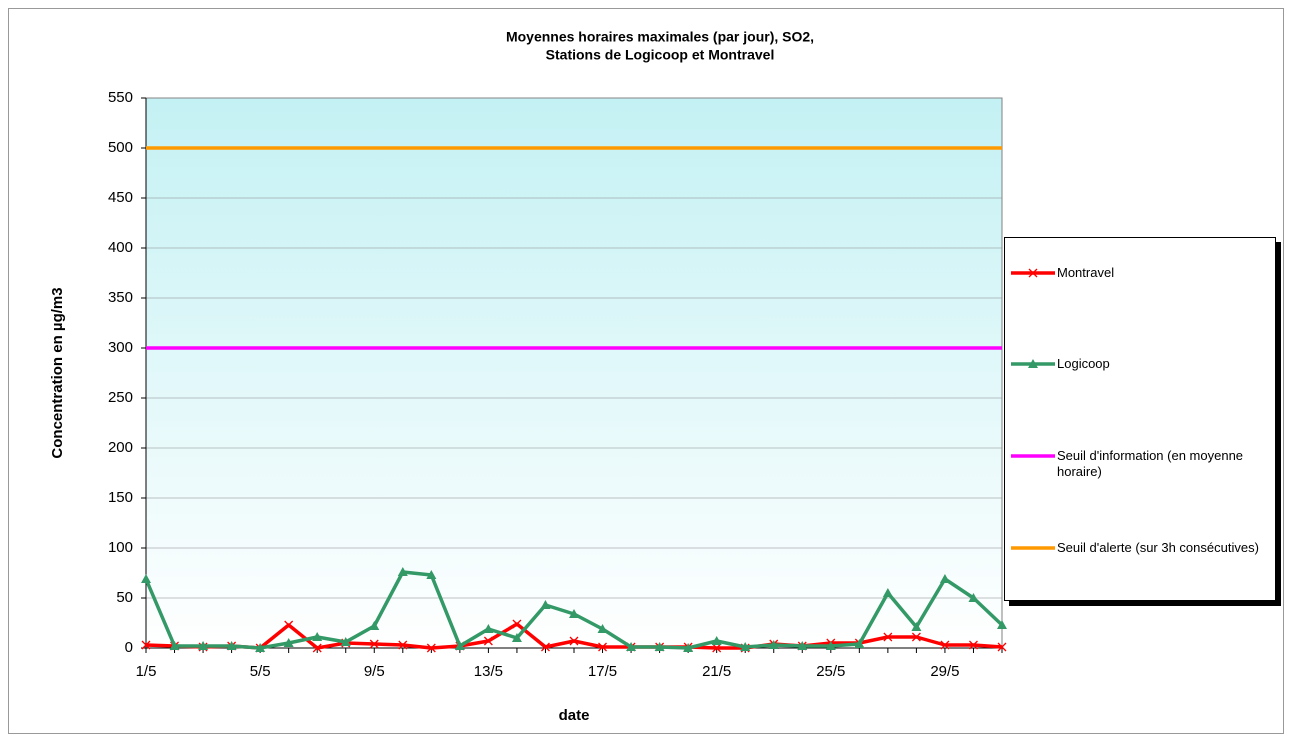 Image resolution: width=1292 pixels, height=742 pixels. I want to click on y-axis-label: Concentration en µg/m3, so click(57, 372).